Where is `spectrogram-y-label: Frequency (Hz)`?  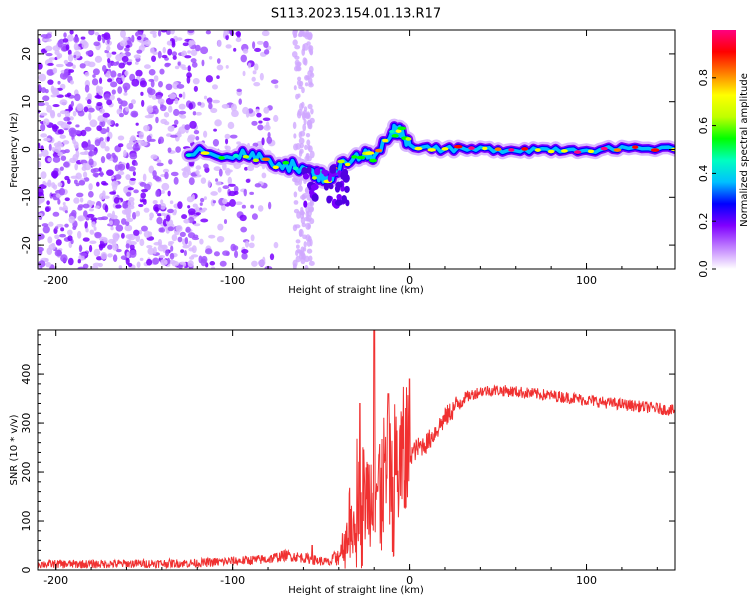
spectrogram-y-label: Frequency (Hz) is located at coordinates (14, 150).